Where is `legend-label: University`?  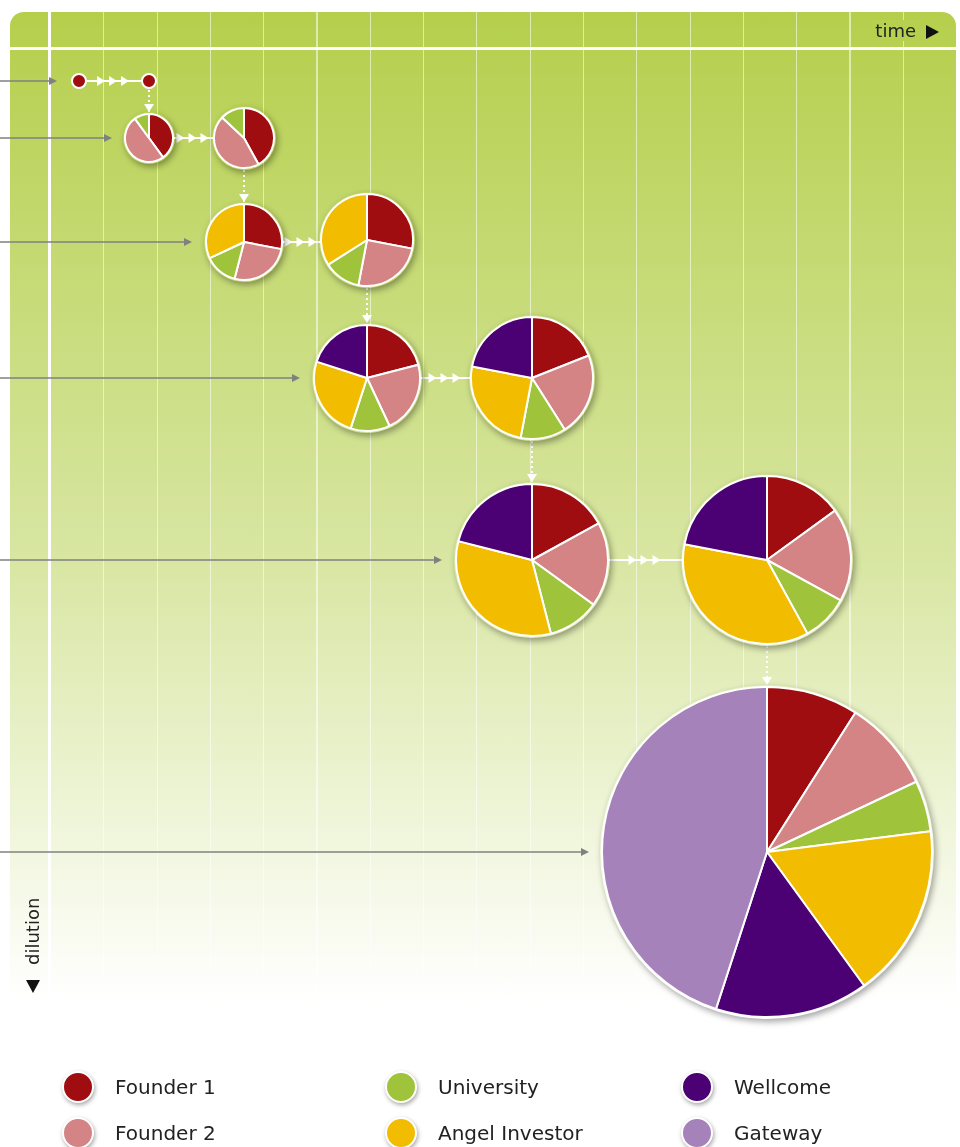 legend-label: University is located at coordinates (488, 1087).